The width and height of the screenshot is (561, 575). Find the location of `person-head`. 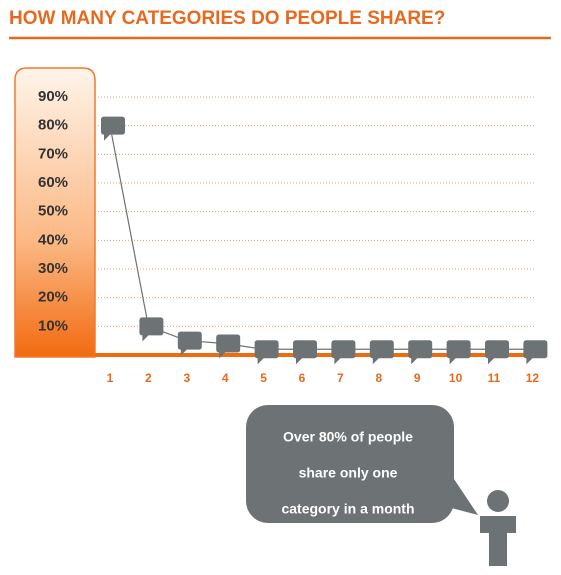

person-head is located at coordinates (498, 501).